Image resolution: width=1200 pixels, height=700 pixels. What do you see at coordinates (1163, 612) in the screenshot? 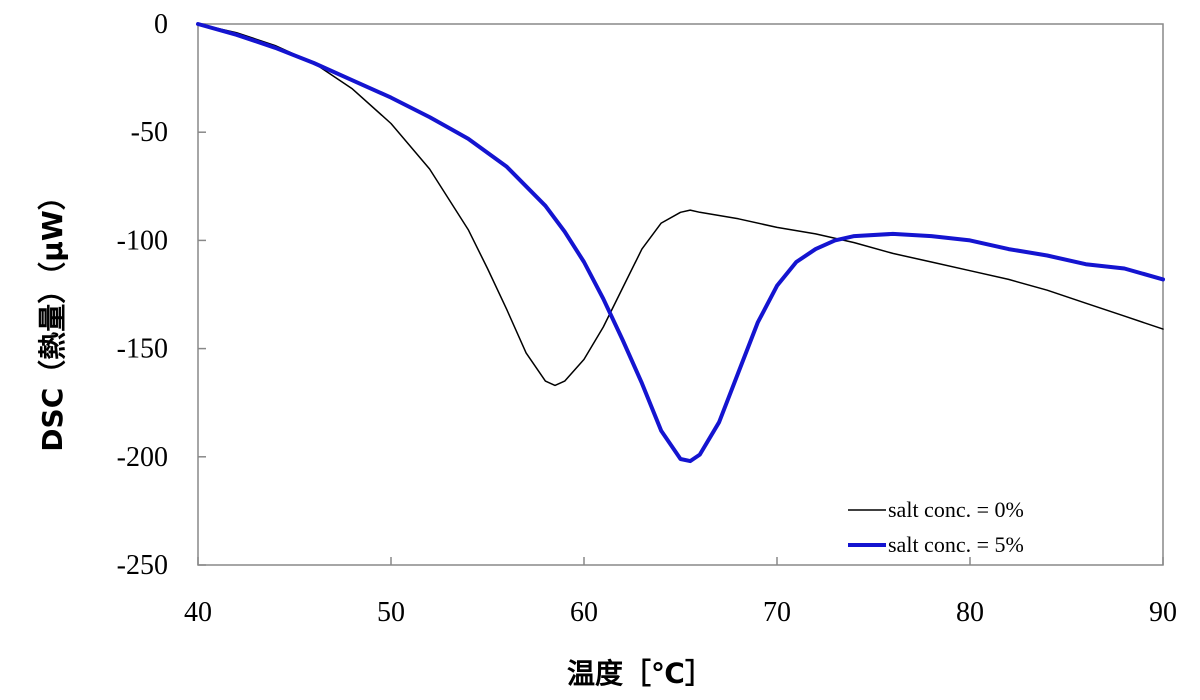
I see `x-tick-label: 90` at bounding box center [1163, 612].